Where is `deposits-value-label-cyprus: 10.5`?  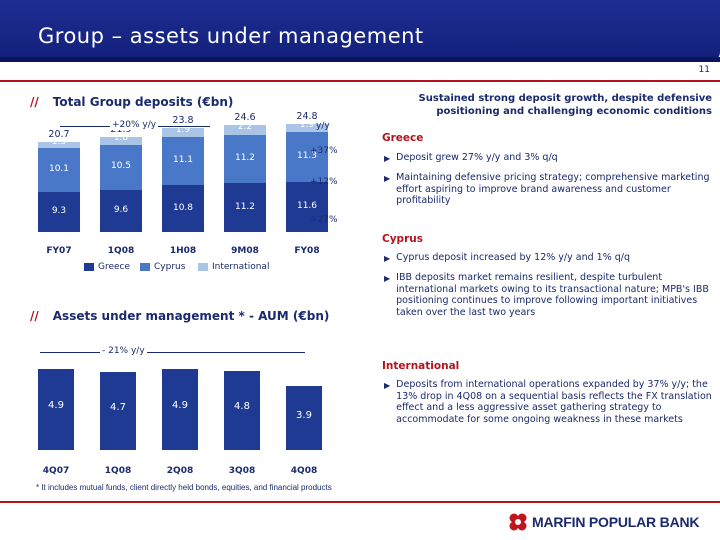
deposits-value-label-cyprus: 10.5 is located at coordinates (121, 166).